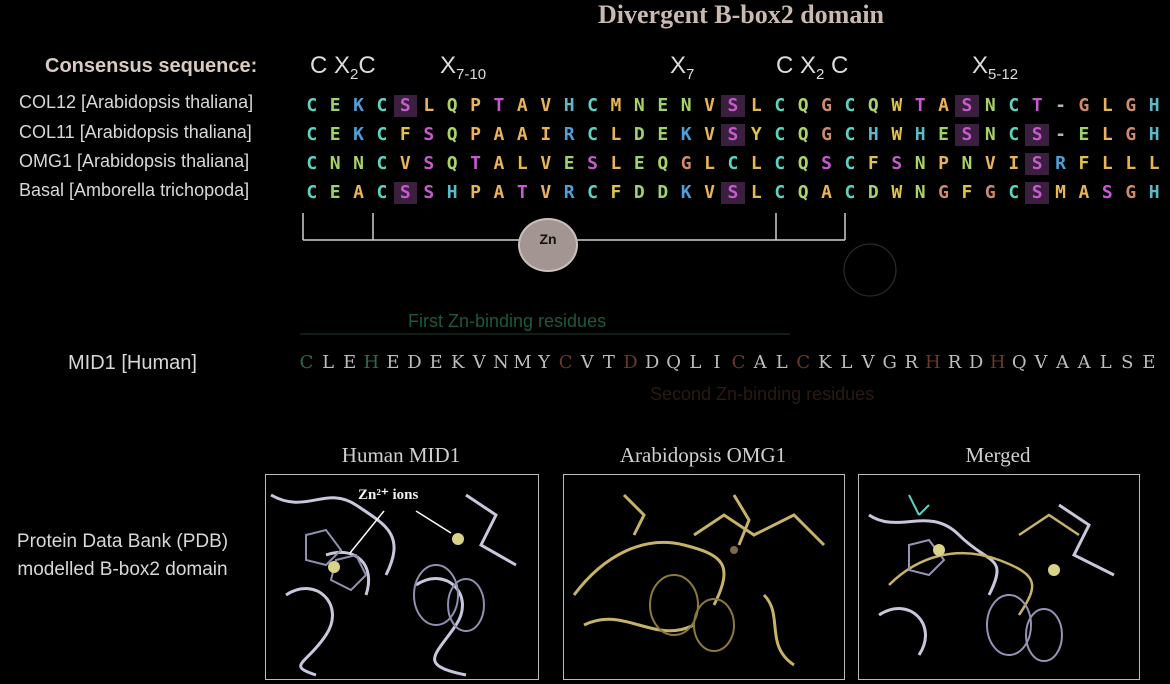 The image size is (1170, 684). I want to click on zn-label: Zn, so click(548, 239).